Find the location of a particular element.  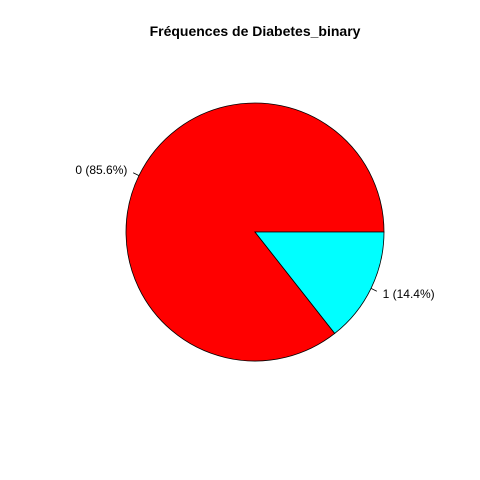

pie-label-1: 1 (14.4%) is located at coordinates (409, 294).